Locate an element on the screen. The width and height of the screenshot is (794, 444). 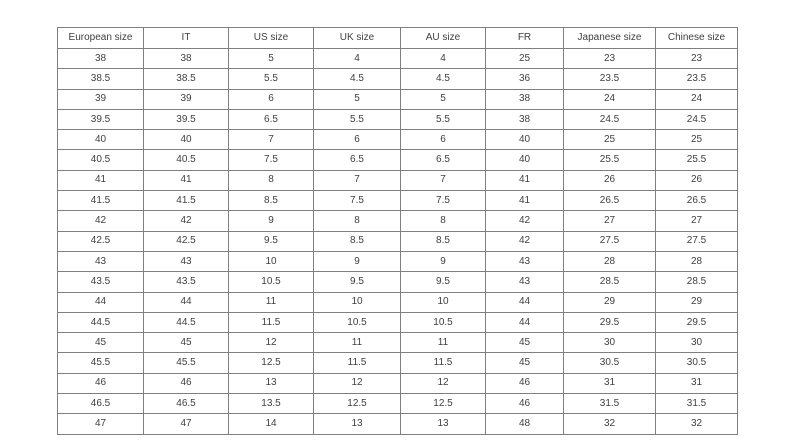
table-row: 39 39 6 5 5 38 24 24 is located at coordinates (397, 99).